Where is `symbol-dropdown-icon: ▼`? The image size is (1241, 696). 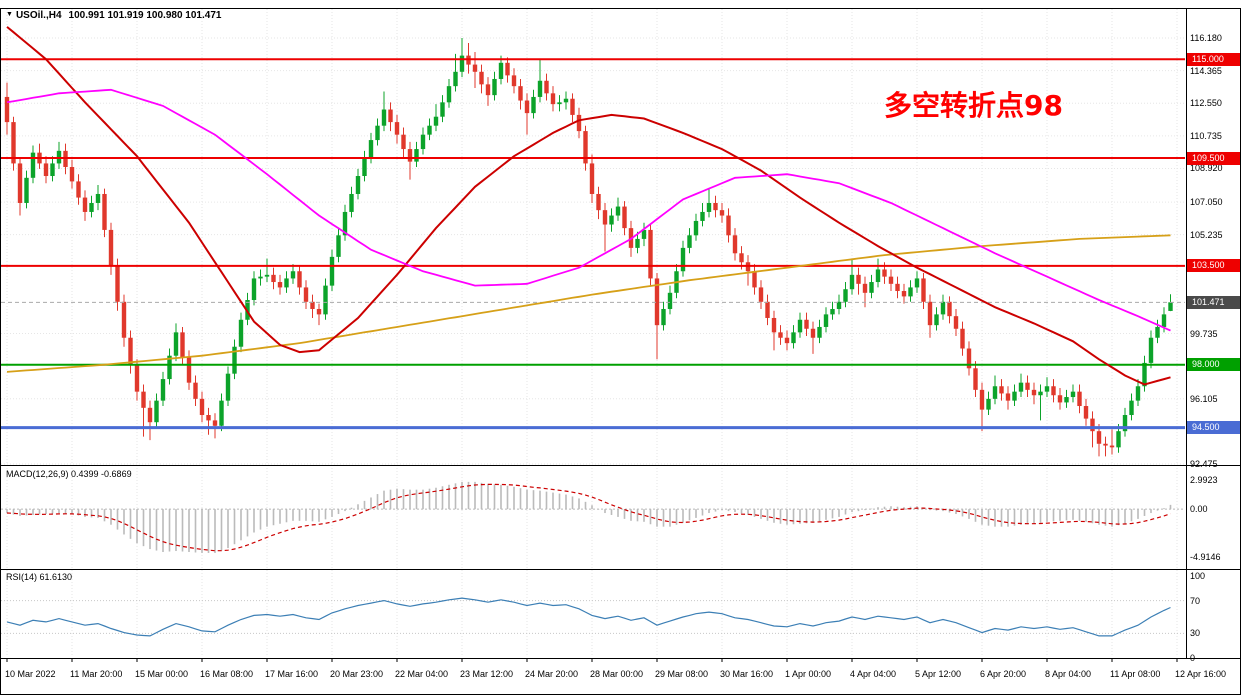
symbol-dropdown-icon: ▼ is located at coordinates (9, 14).